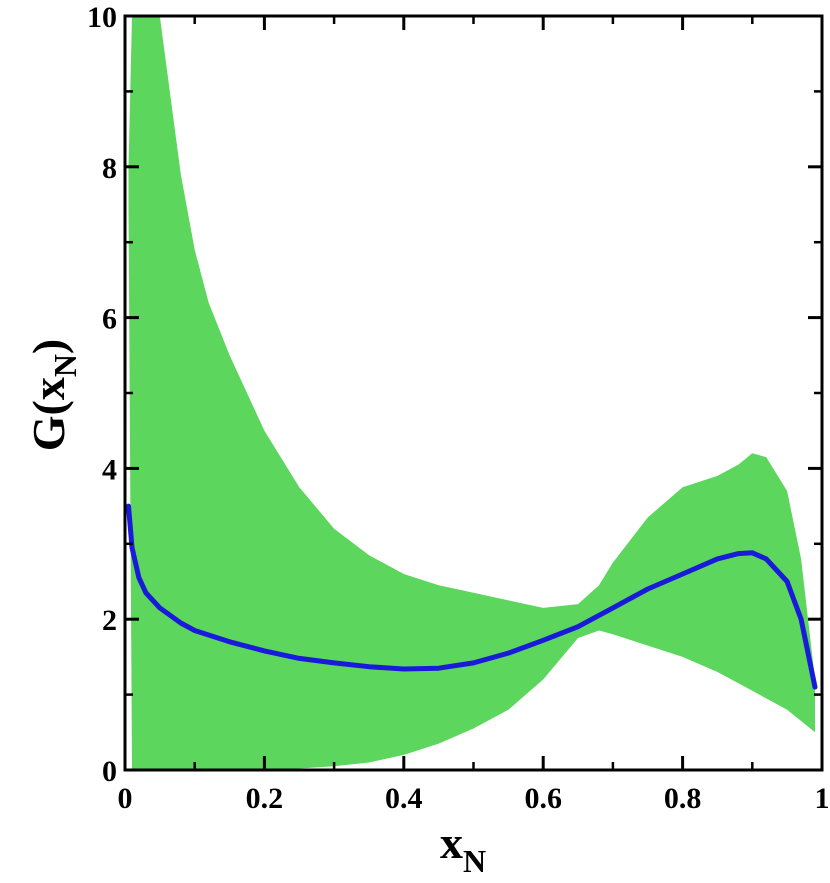 The height and width of the screenshot is (883, 830). What do you see at coordinates (543, 798) in the screenshot?
I see `x-tick-label: 0.6` at bounding box center [543, 798].